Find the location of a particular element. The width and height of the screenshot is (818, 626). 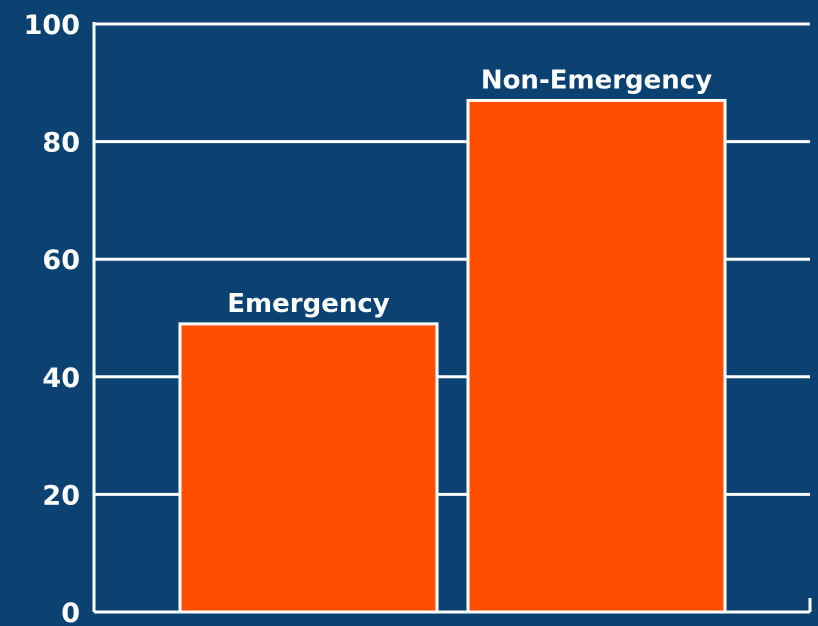

y-tick-label-60: 60 is located at coordinates (61, 260).